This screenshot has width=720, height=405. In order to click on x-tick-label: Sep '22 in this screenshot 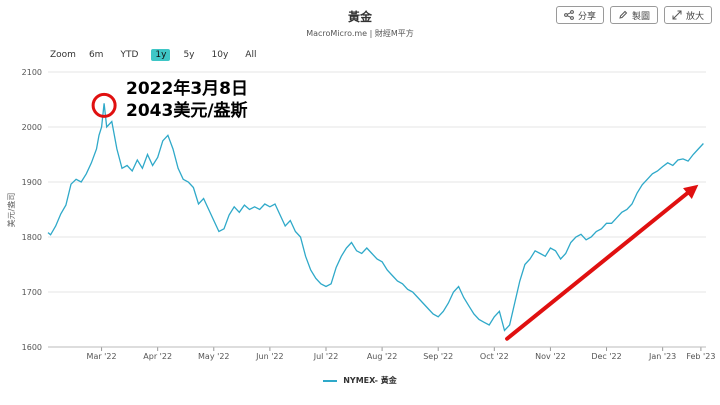, I will do `click(438, 356)`.